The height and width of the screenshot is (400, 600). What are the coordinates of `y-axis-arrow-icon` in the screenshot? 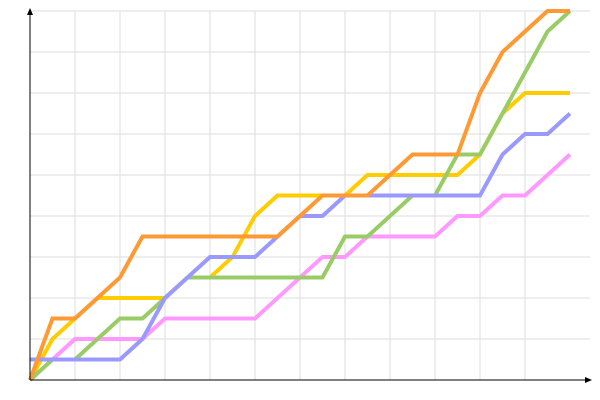 It's located at (30, 11).